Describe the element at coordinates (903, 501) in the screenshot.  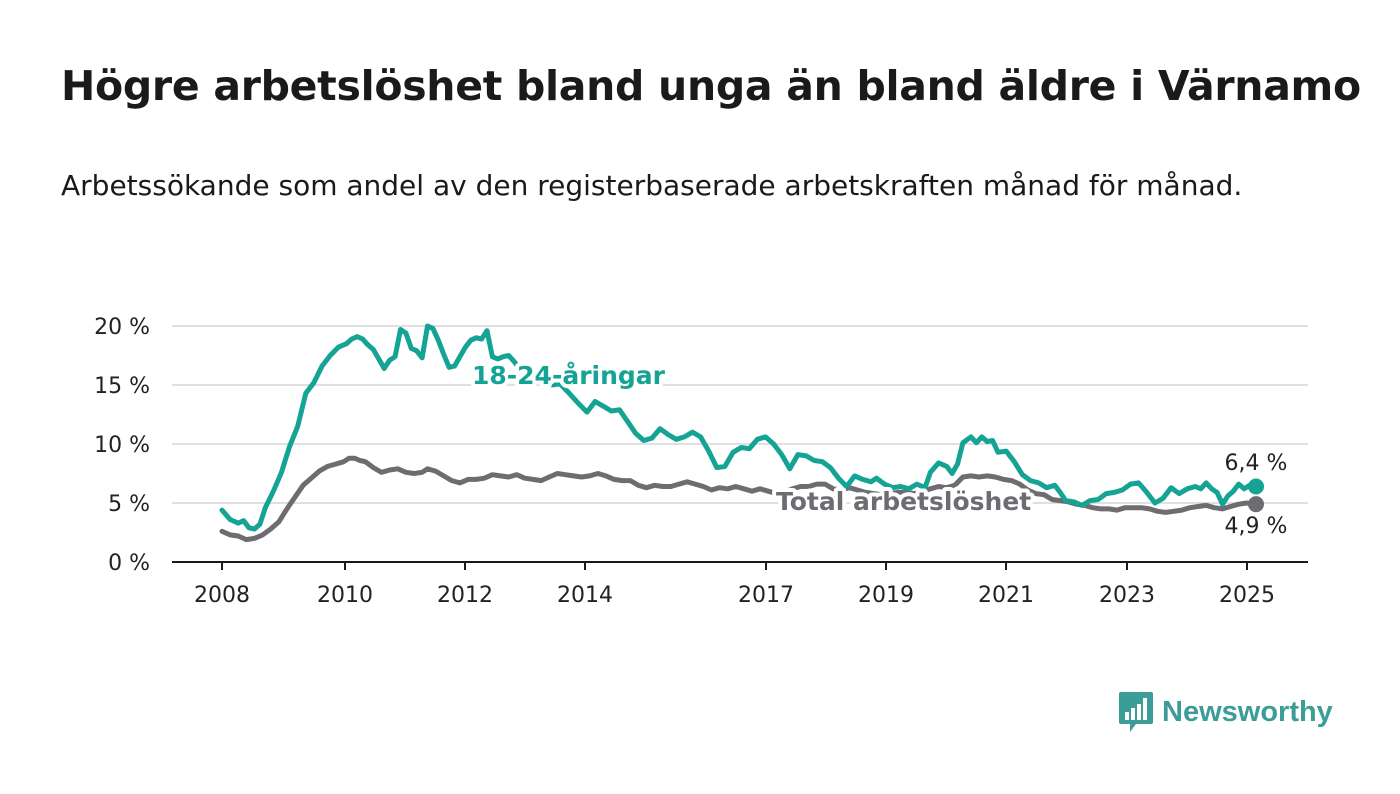
I see `series-label-total: Total arbetslöshet` at that location.